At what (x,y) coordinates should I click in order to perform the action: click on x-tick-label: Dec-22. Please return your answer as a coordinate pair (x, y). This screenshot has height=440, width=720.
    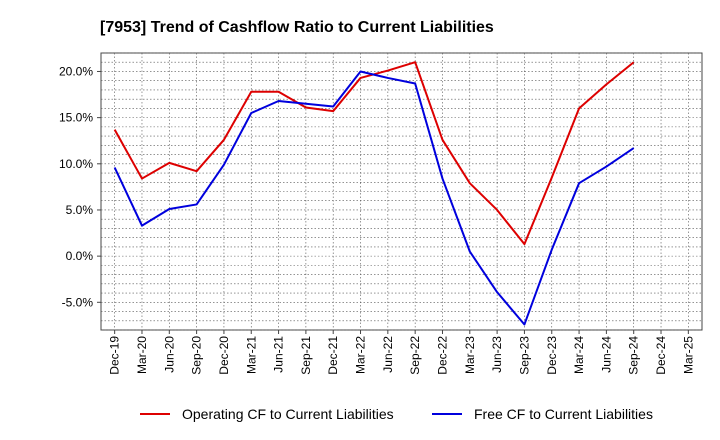
    Looking at the image, I should click on (442, 355).